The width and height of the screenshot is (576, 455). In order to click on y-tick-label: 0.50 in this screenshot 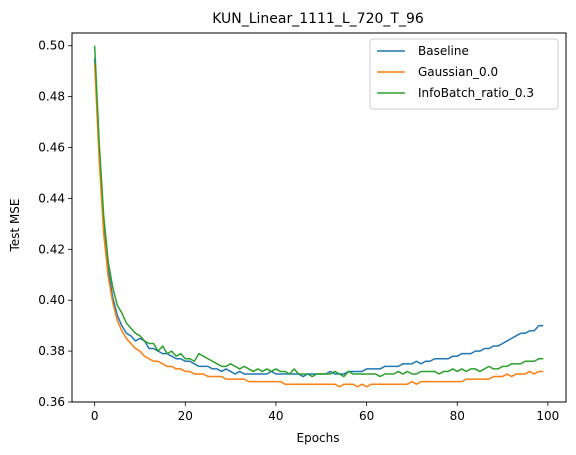, I will do `click(51, 46)`.